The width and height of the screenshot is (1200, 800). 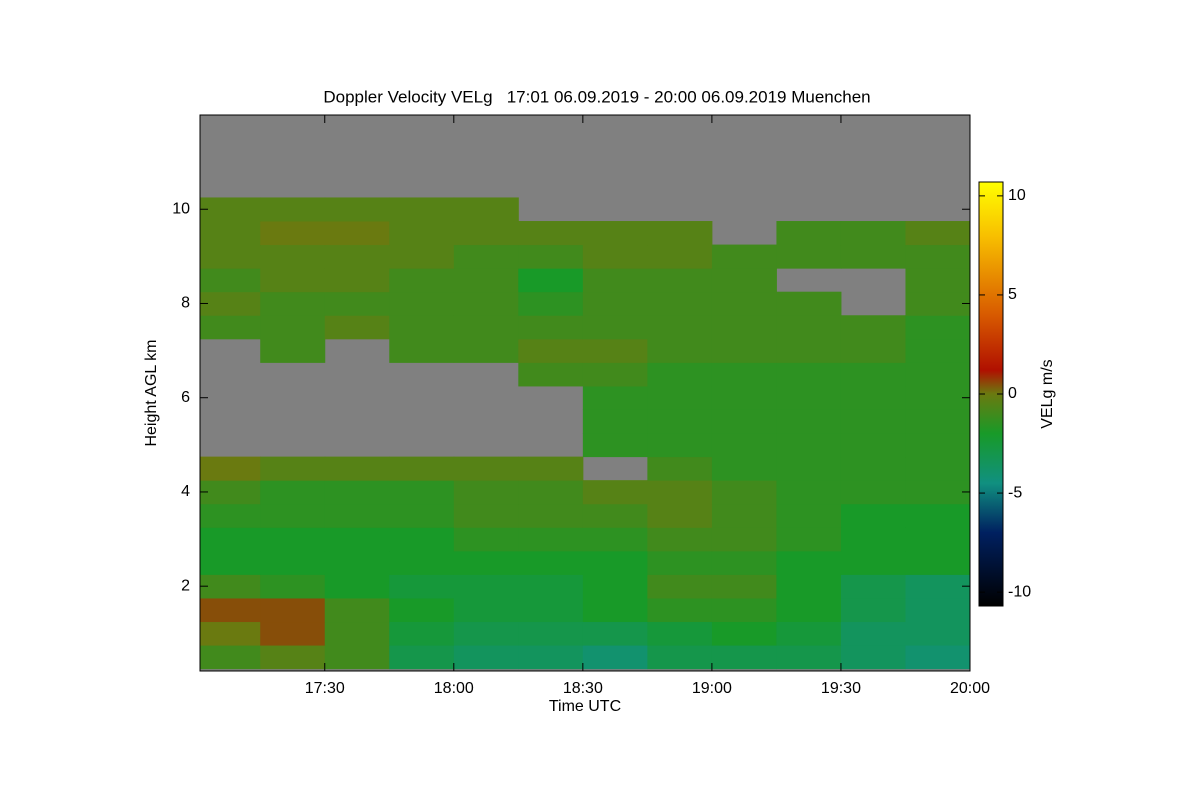 I want to click on y-tick-label: 2, so click(x=185, y=585).